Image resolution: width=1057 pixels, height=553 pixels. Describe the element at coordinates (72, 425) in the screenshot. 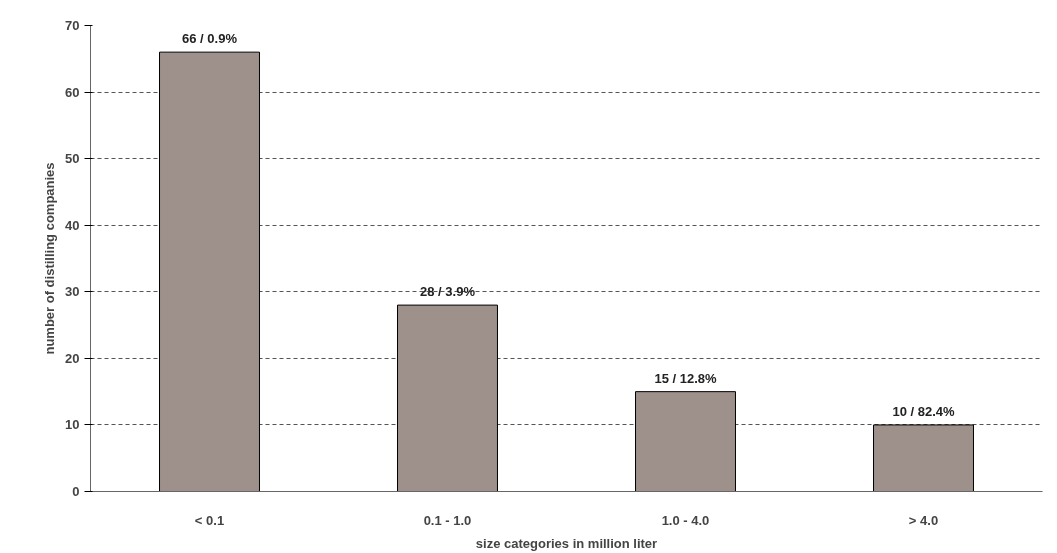

I see `y-tick-label: 10` at that location.